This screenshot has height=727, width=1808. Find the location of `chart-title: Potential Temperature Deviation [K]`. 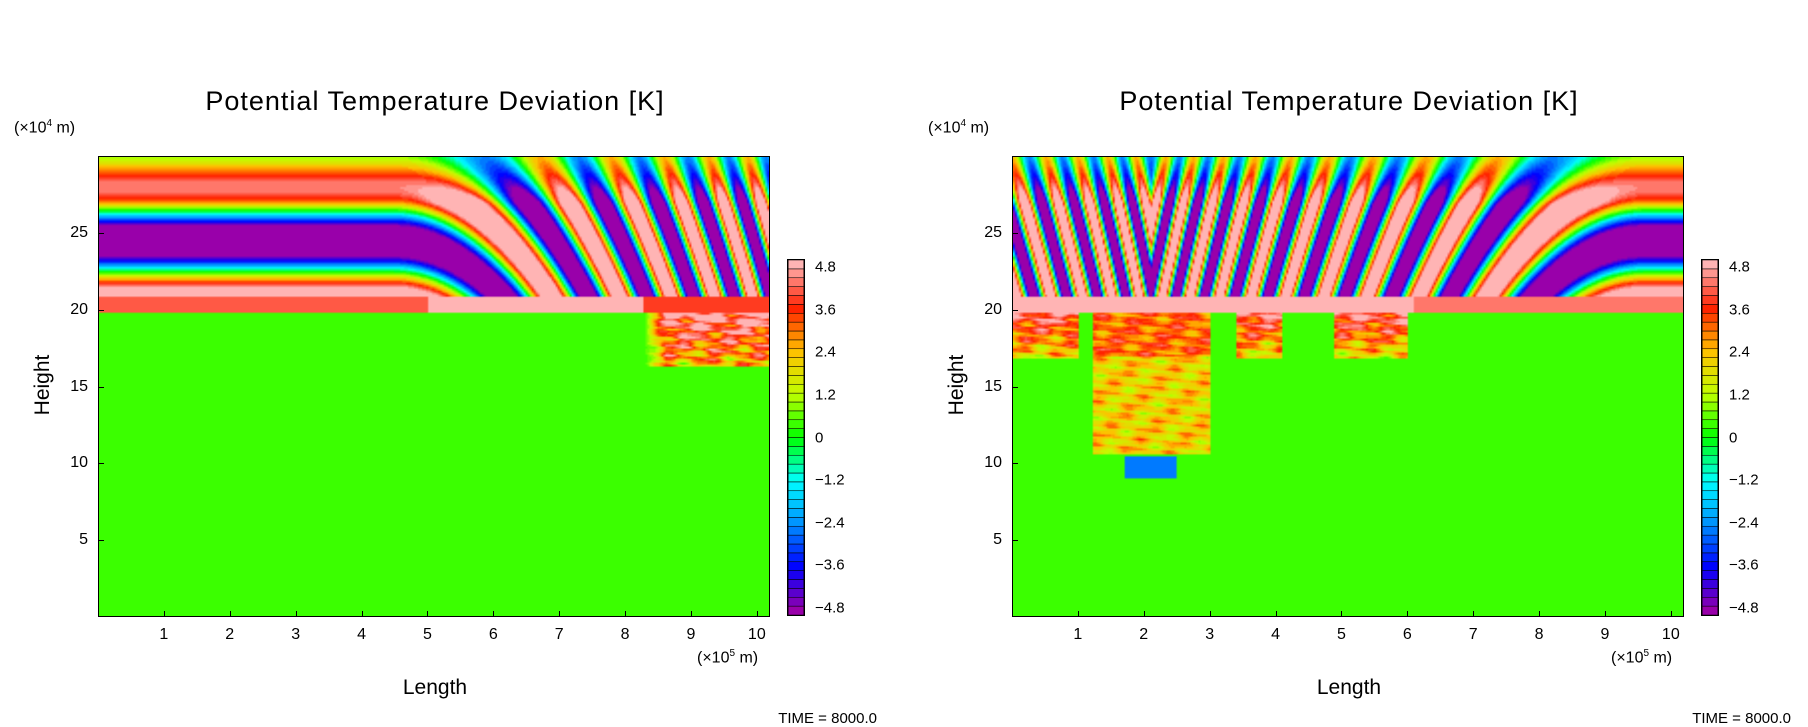

chart-title: Potential Temperature Deviation [K] is located at coordinates (435, 101).